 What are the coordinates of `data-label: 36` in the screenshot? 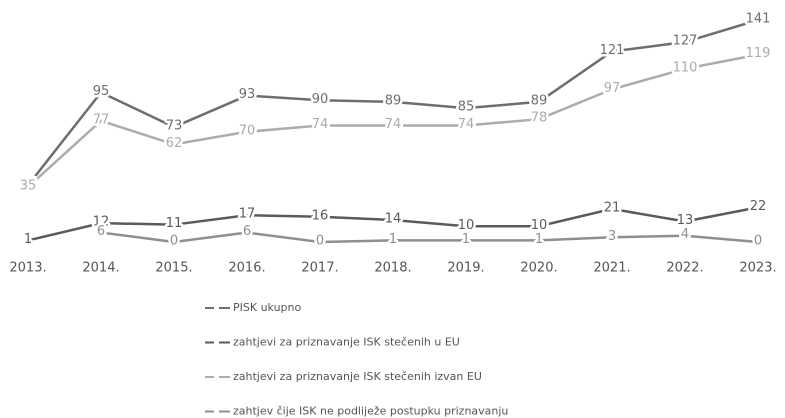 It's located at (28, 184).